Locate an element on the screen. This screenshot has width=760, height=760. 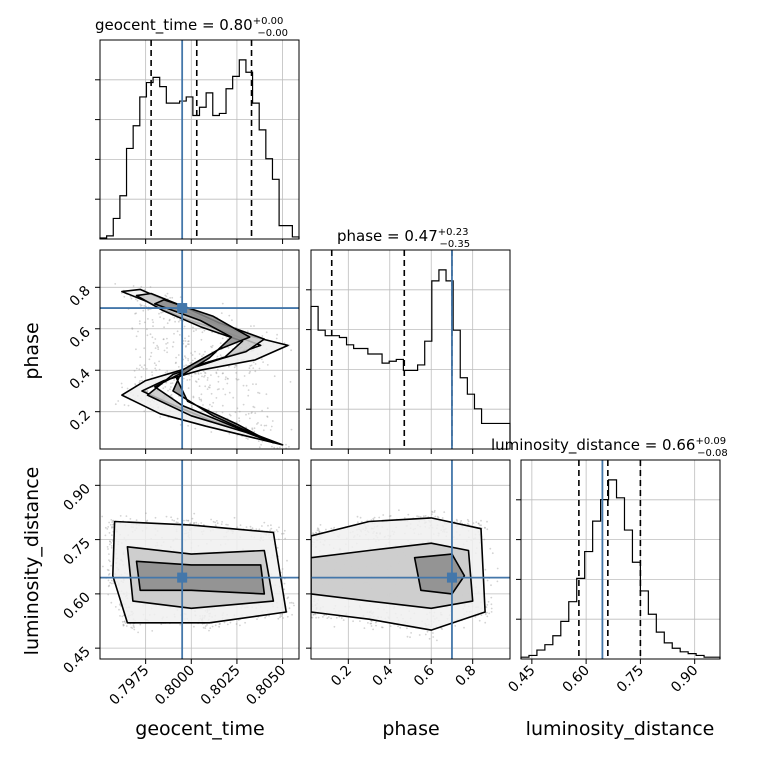
x-axis-label-phase: phase is located at coordinates (410, 729).